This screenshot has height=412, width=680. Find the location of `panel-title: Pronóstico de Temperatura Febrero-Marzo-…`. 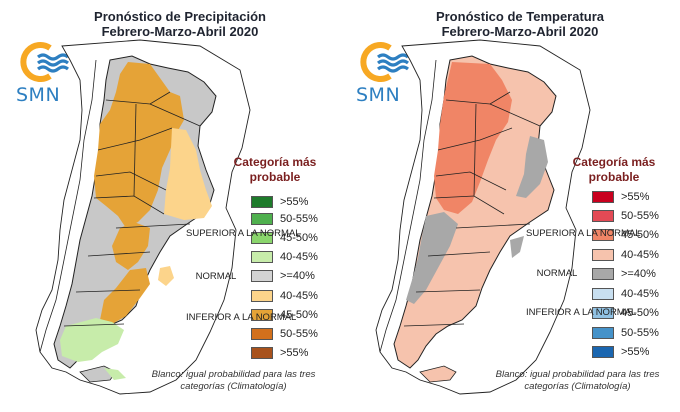

panel-title: Pronóstico de Temperatura Febrero-Marzo-… is located at coordinates (520, 24).